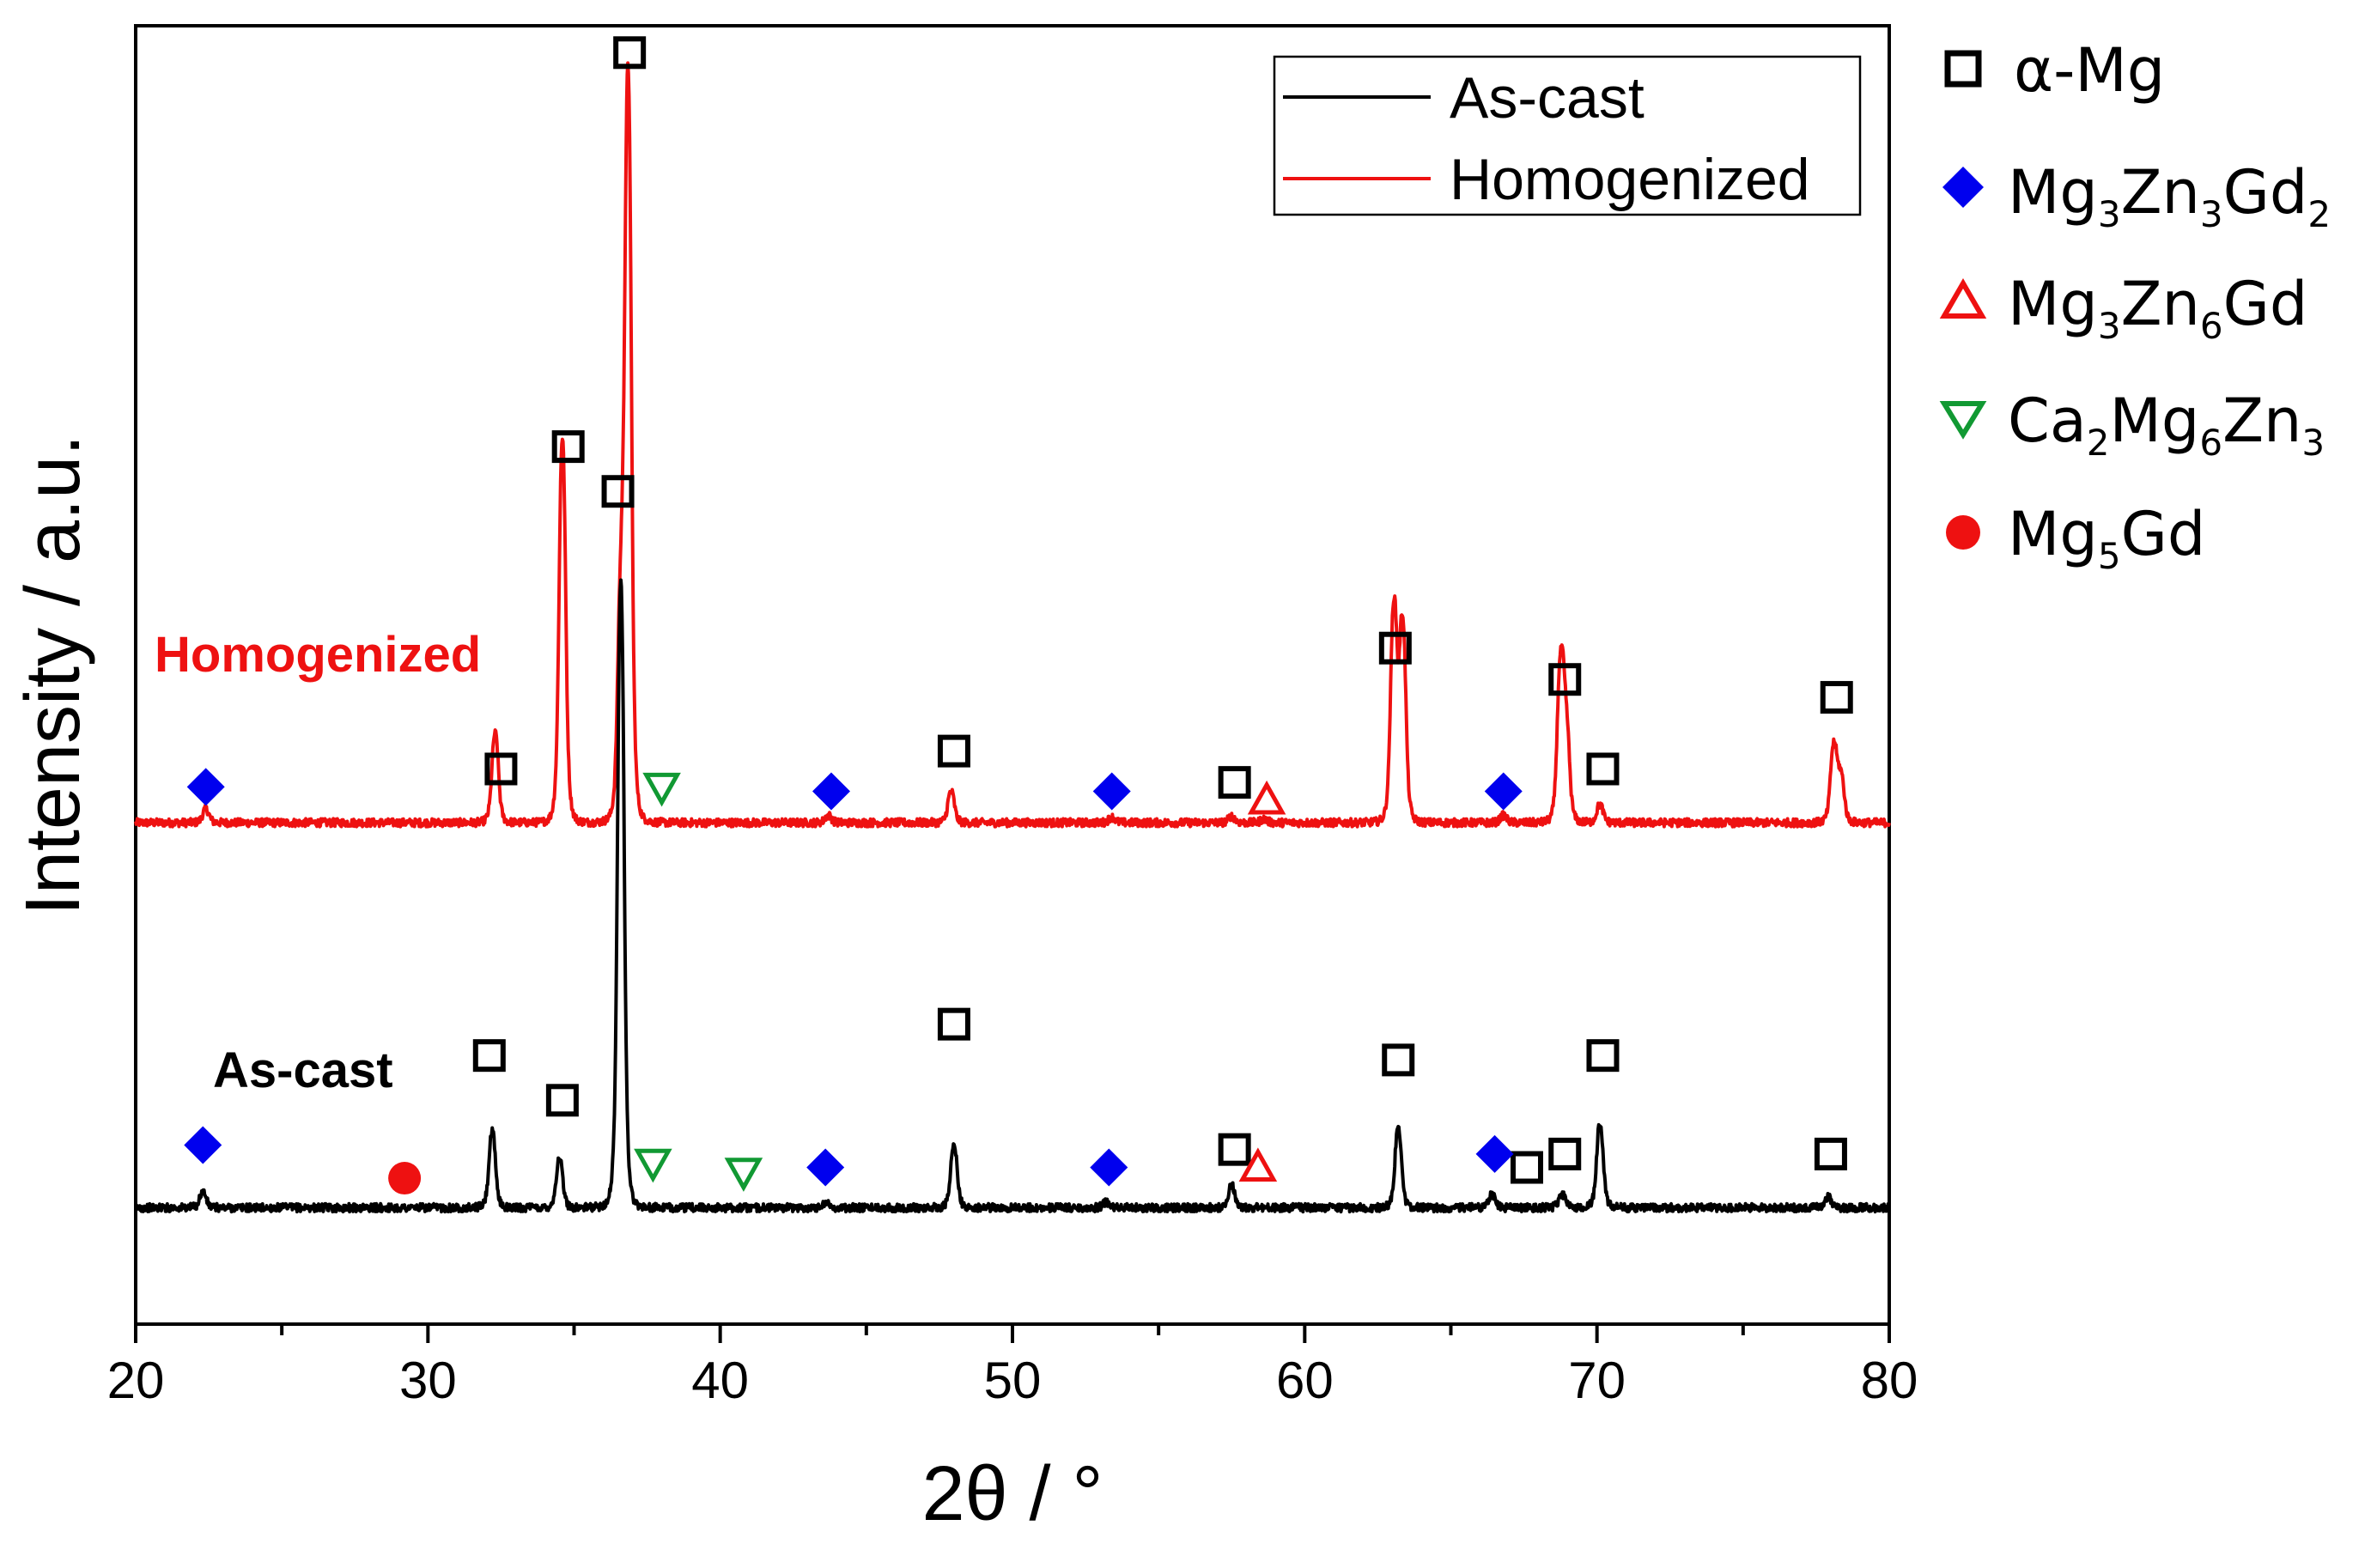 This screenshot has height=1568, width=2371. Describe the element at coordinates (136, 1380) in the screenshot. I see `x-tick-label: 20` at that location.